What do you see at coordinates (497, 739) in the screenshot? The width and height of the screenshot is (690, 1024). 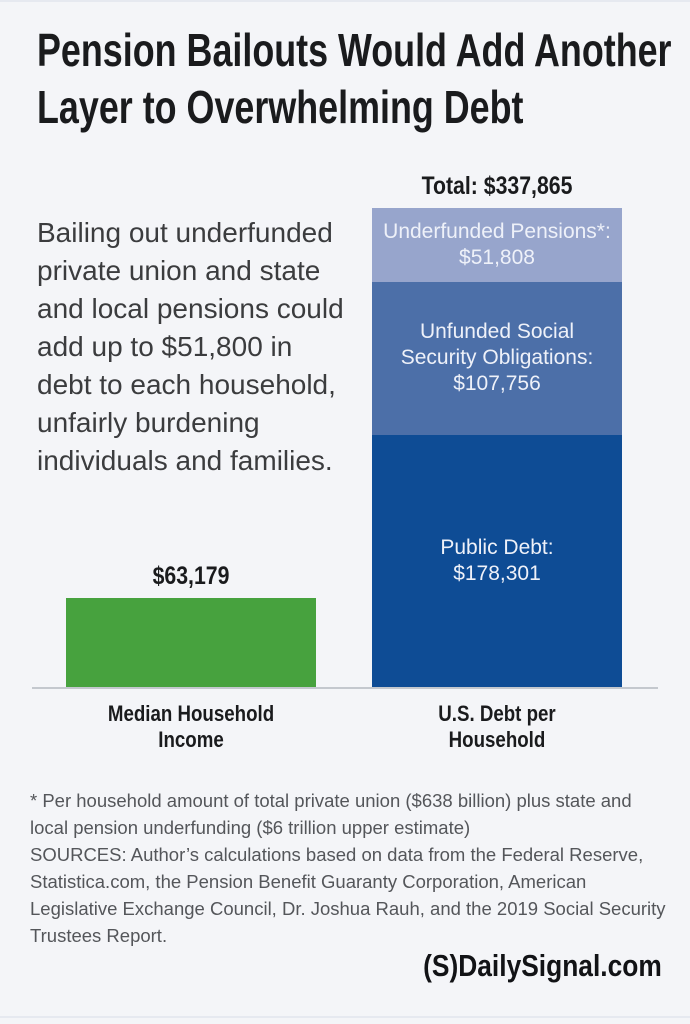 I see `axis-label-line: Household` at bounding box center [497, 739].